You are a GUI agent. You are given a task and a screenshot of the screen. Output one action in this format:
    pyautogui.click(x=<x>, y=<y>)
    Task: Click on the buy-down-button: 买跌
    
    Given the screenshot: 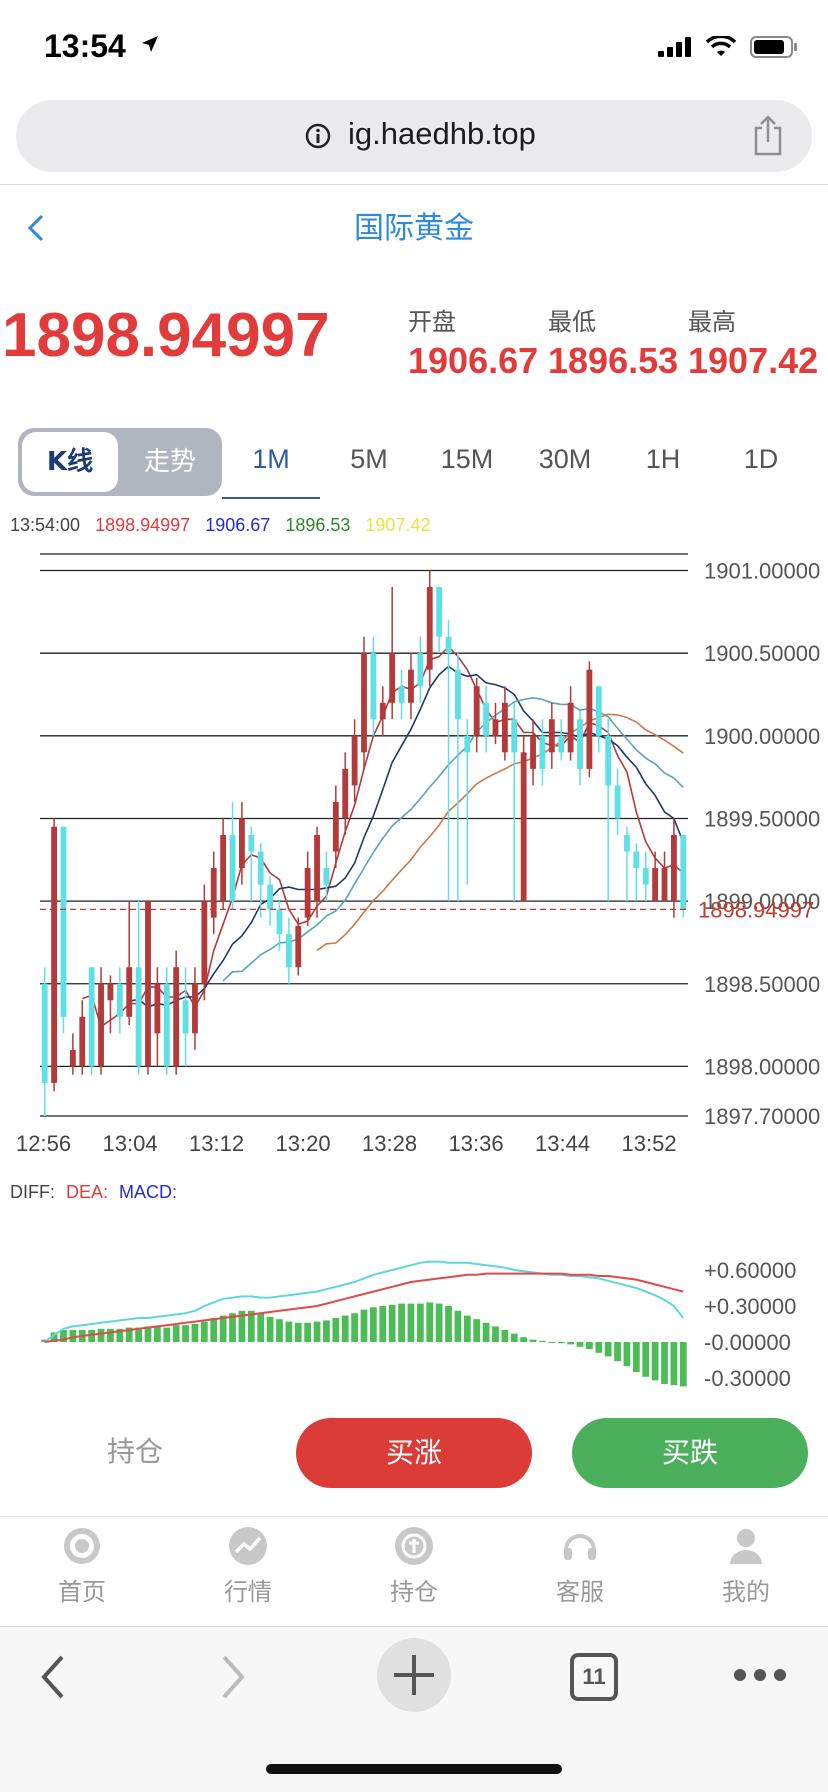 What is the action you would take?
    pyautogui.click(x=690, y=1453)
    